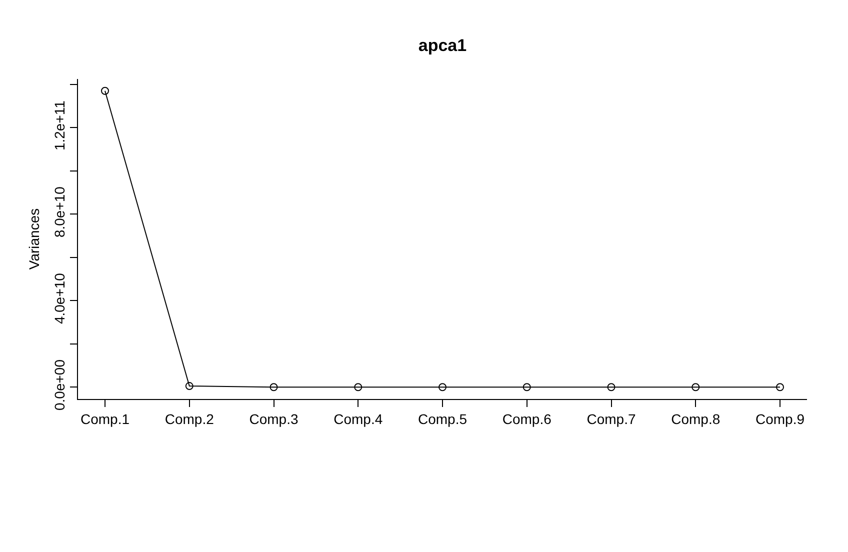  What do you see at coordinates (59, 125) in the screenshot?
I see `y-tick-label: 1.2e+11` at bounding box center [59, 125].